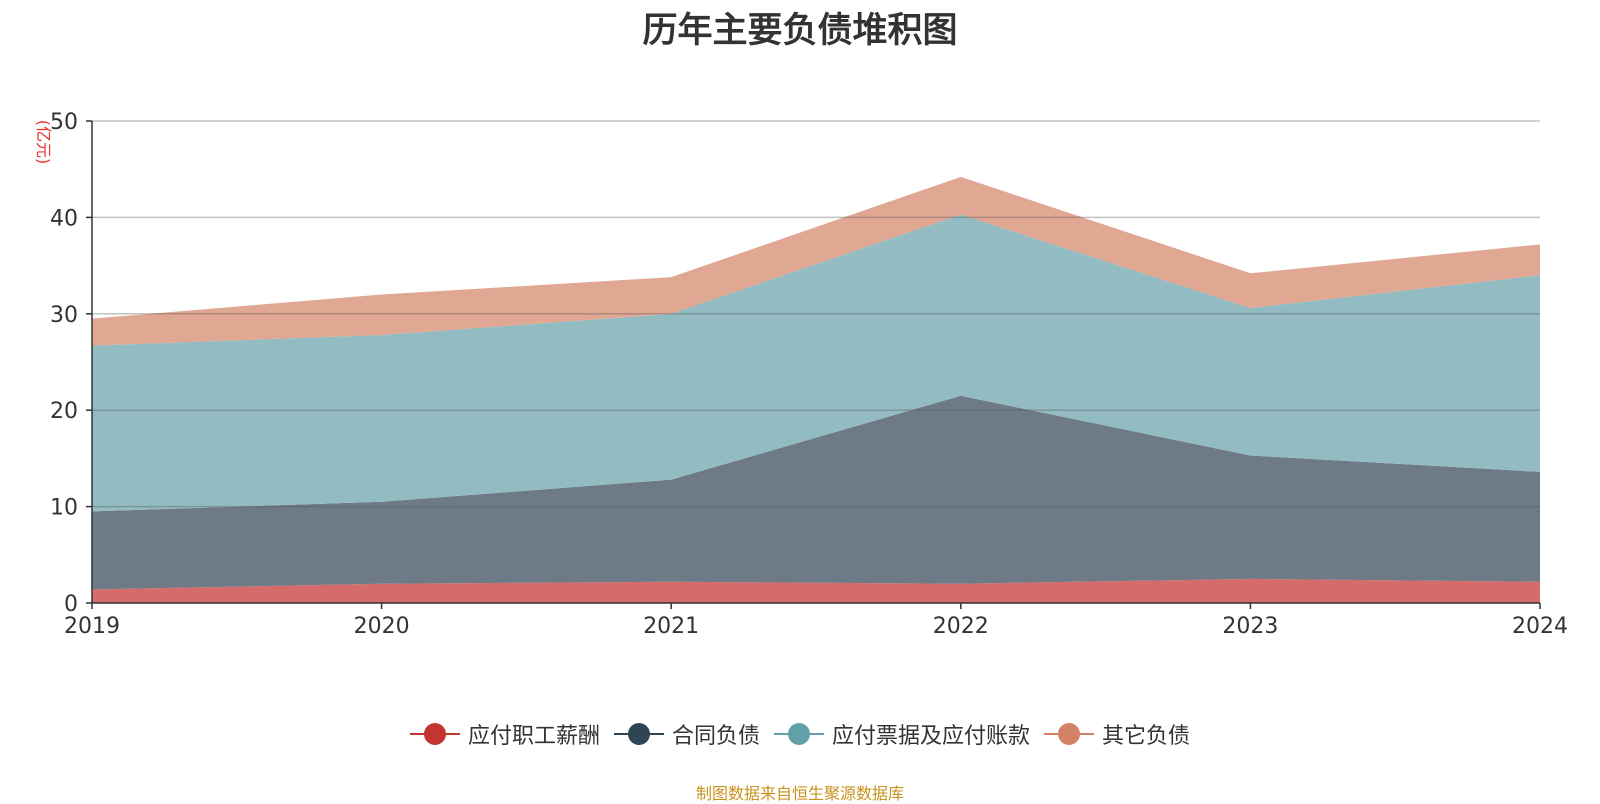  I want to click on y-tick-label: 0, so click(71, 604).